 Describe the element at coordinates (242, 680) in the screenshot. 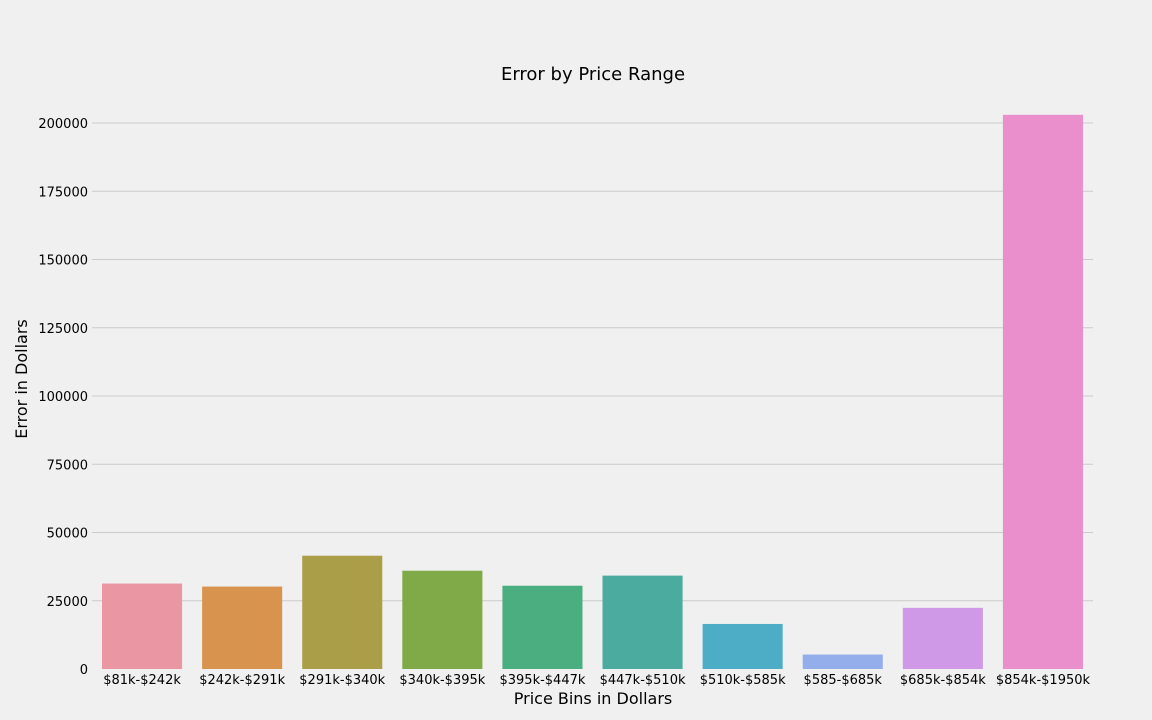

I see `x-tick-label-2: $242k-$291k` at that location.